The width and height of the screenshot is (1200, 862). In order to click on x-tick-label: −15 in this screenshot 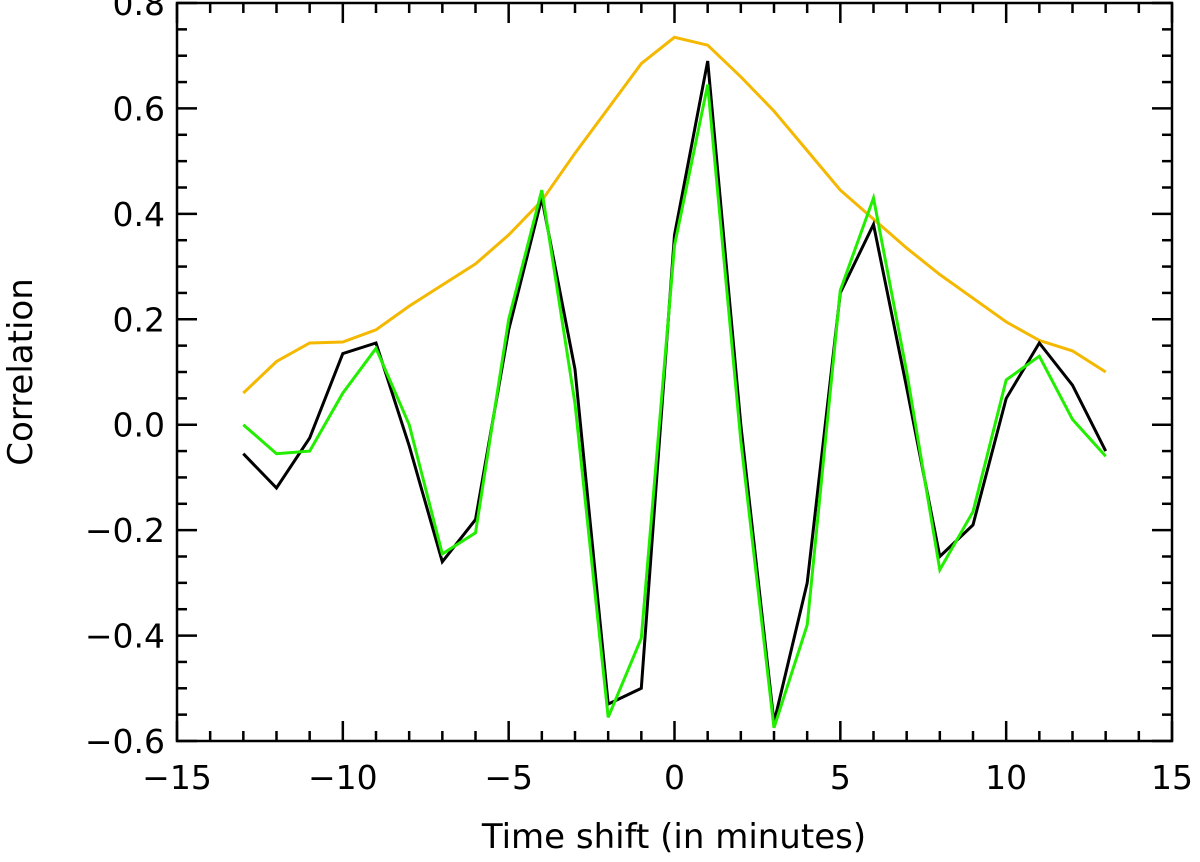, I will do `click(177, 777)`.